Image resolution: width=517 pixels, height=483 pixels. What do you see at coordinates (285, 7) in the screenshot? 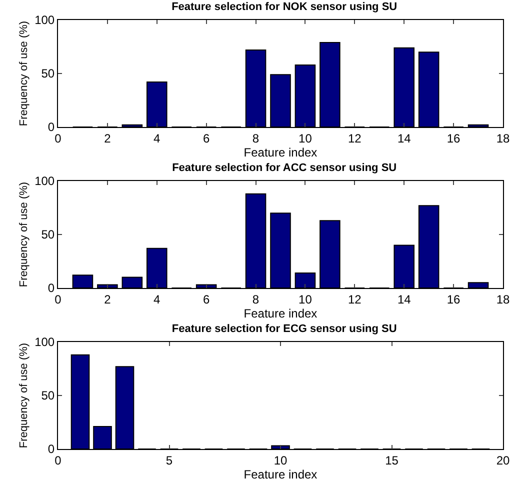
I see `chart-title: Feature selection for NOK sensor using SU` at bounding box center [285, 7].